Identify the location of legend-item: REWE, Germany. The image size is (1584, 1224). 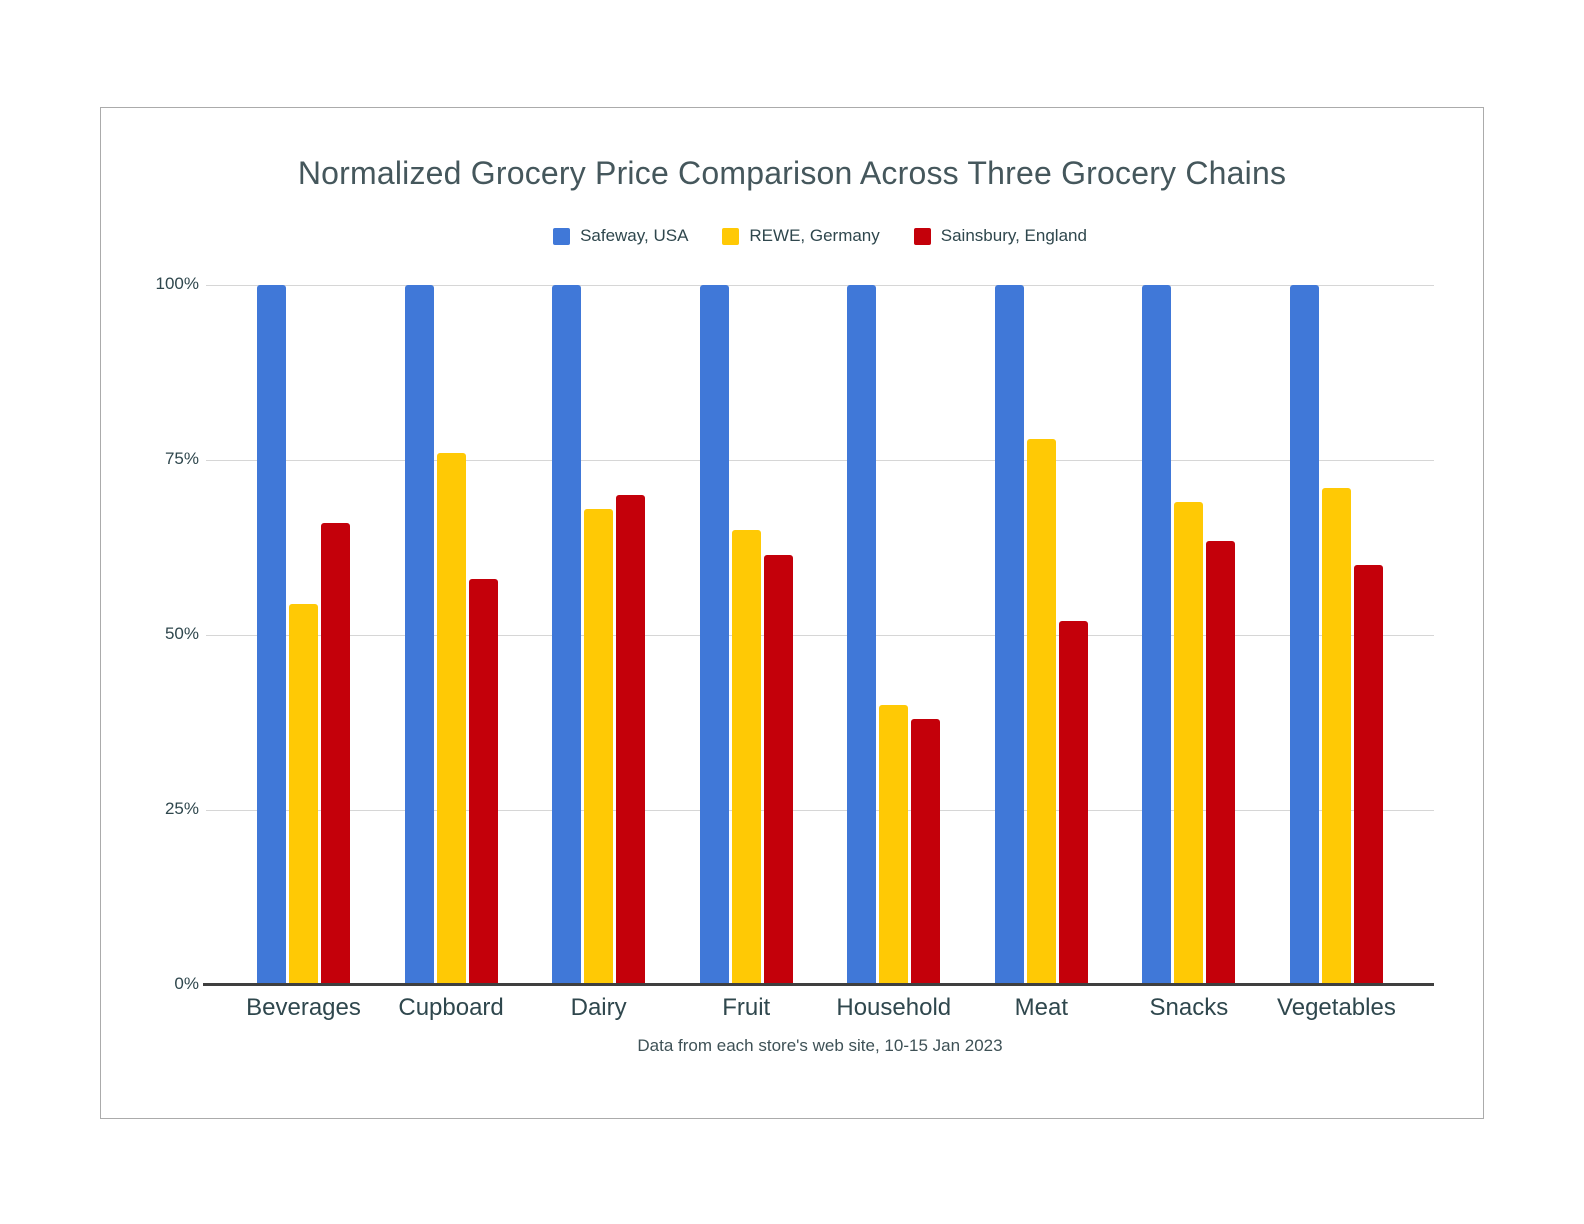
(801, 236).